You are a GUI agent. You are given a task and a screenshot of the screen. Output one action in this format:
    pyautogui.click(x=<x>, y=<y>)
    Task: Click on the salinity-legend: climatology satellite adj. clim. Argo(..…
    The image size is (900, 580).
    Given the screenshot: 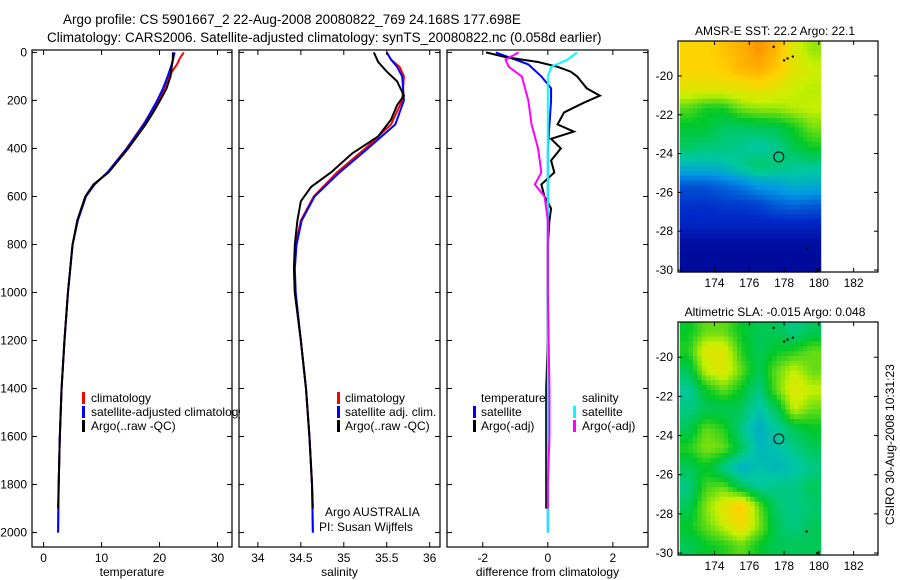 What is the action you would take?
    pyautogui.click(x=386, y=412)
    